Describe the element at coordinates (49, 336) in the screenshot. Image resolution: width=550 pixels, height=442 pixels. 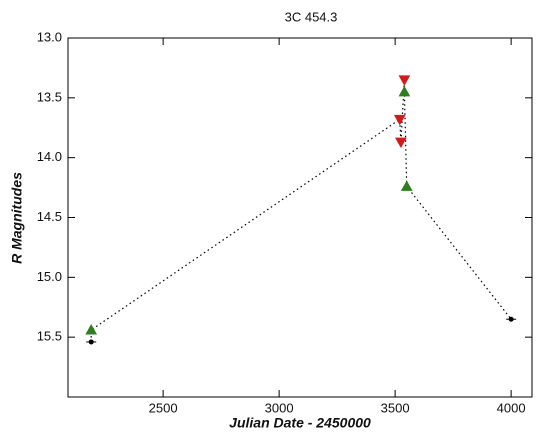
I see `y-tick-label: 15.5` at that location.